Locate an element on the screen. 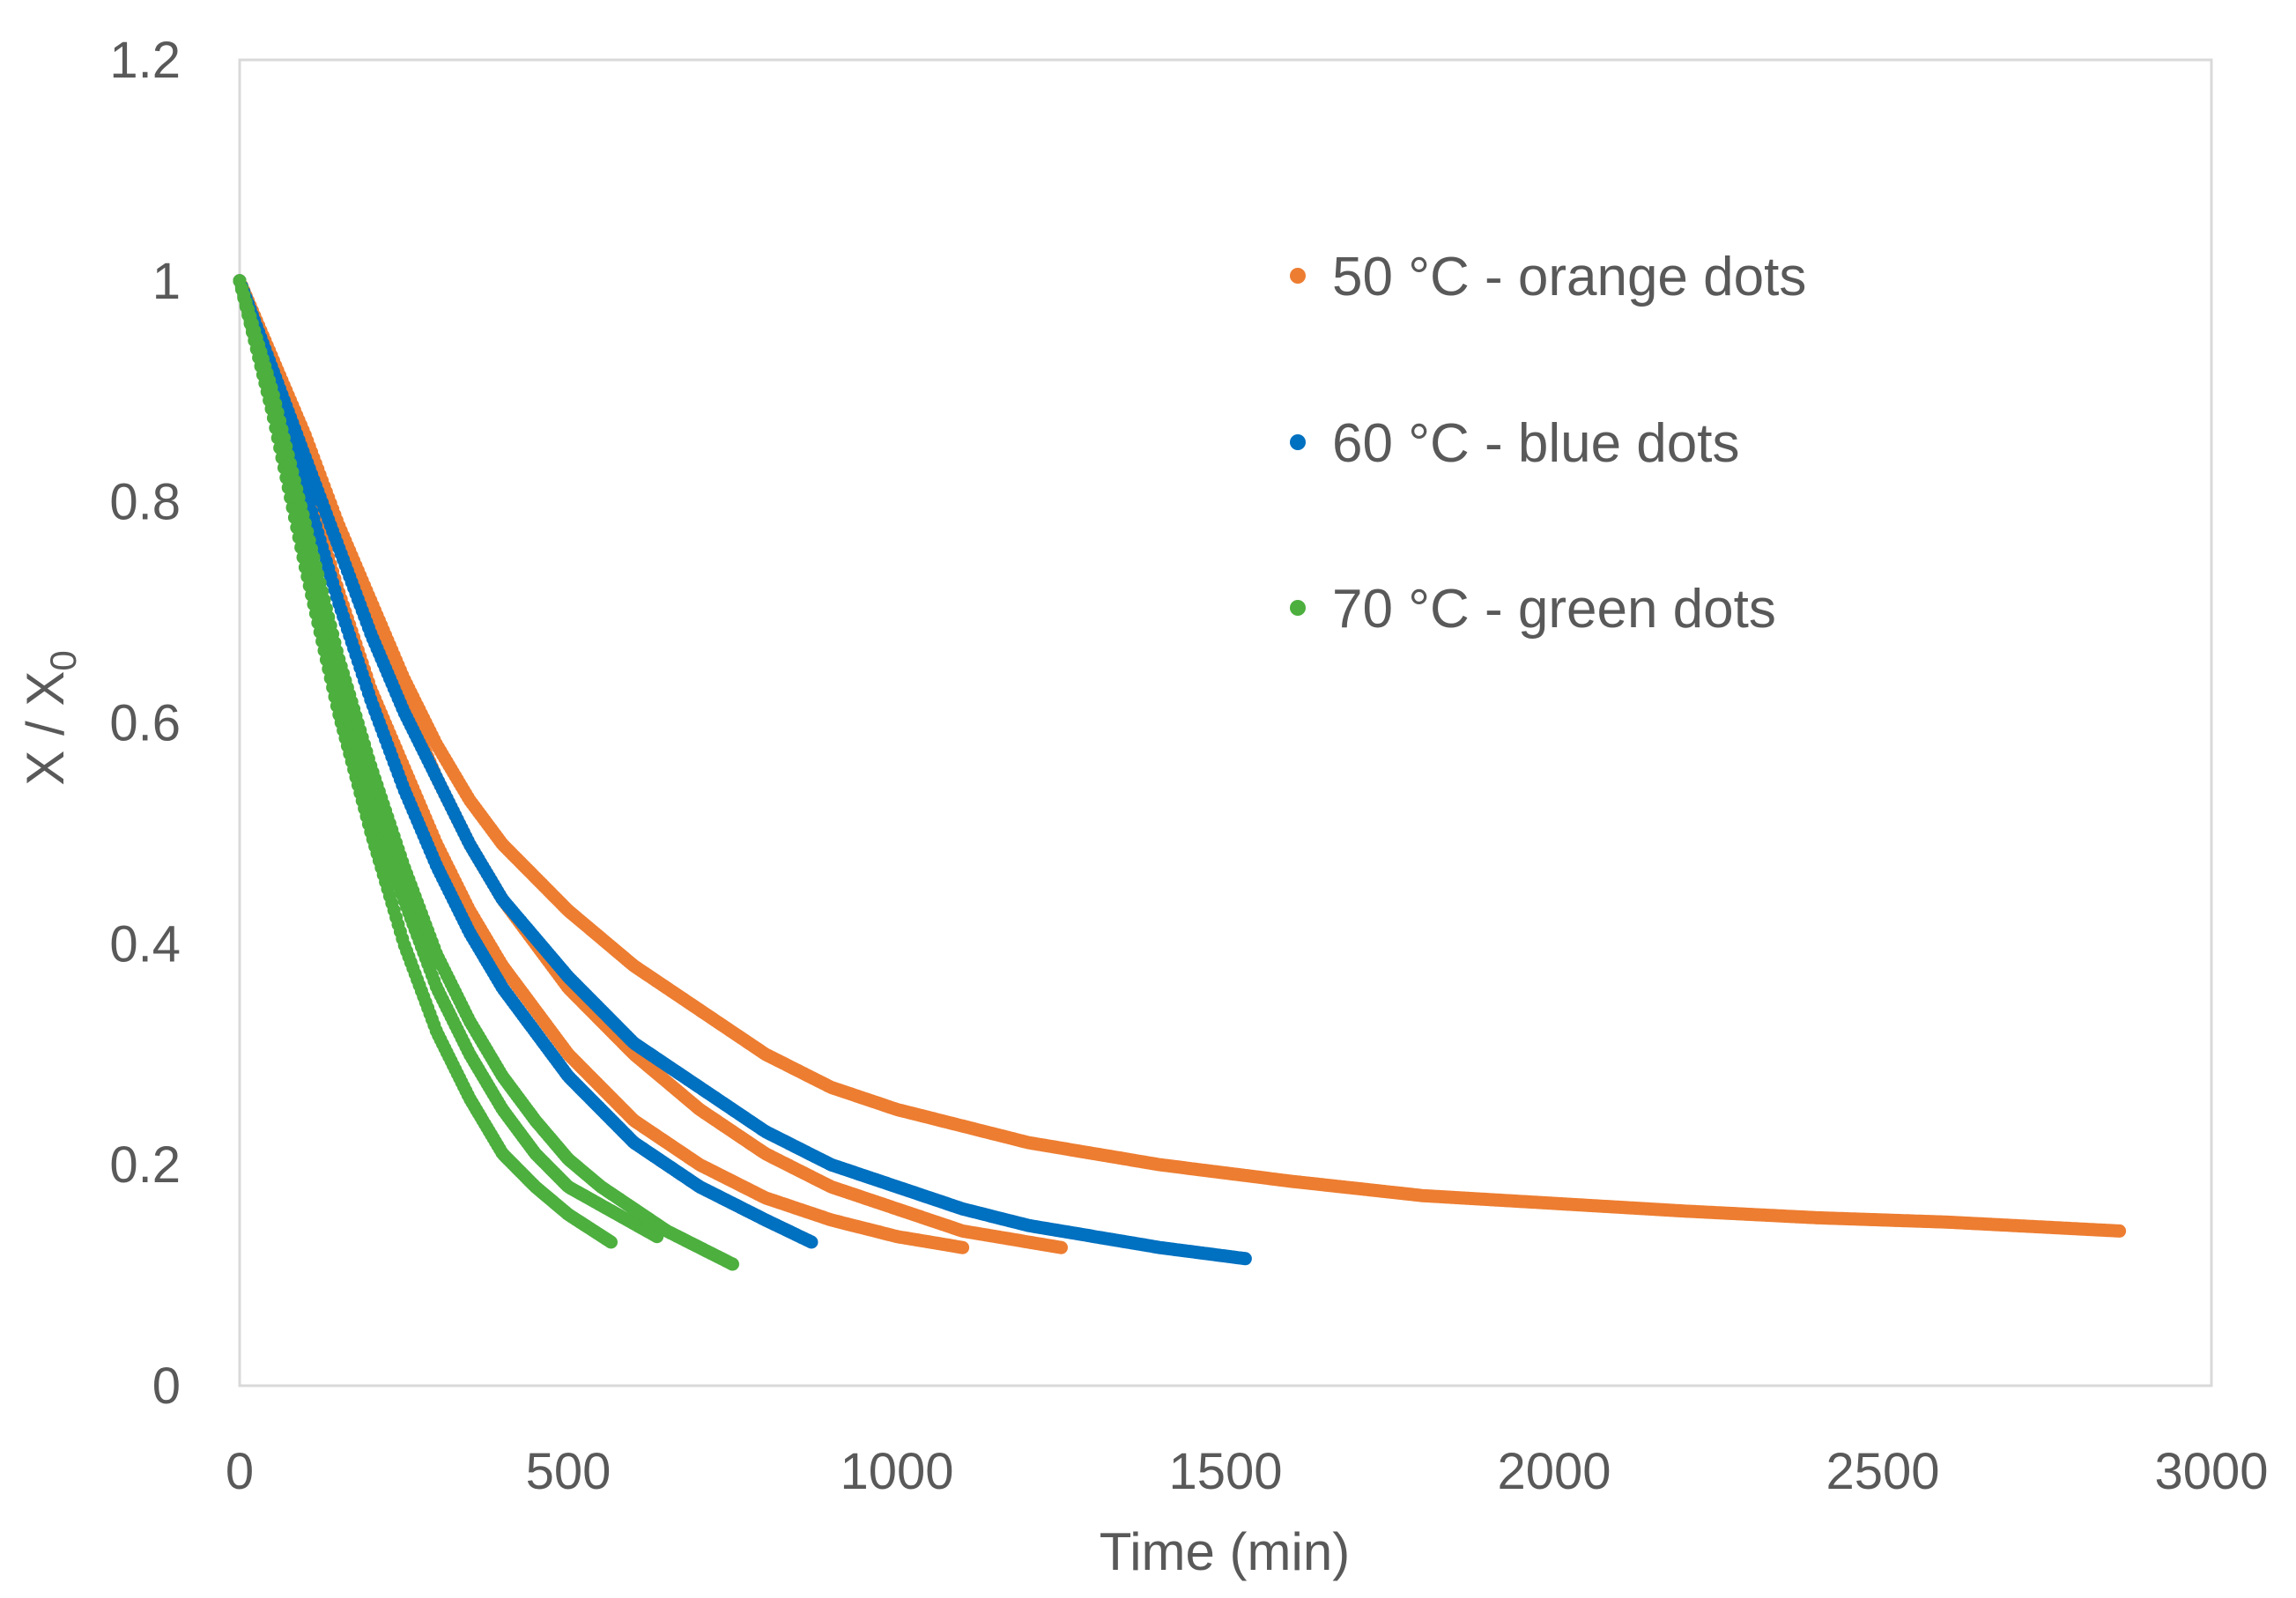 This screenshot has width=2296, height=1598. legend-marker-70c is located at coordinates (1298, 608).